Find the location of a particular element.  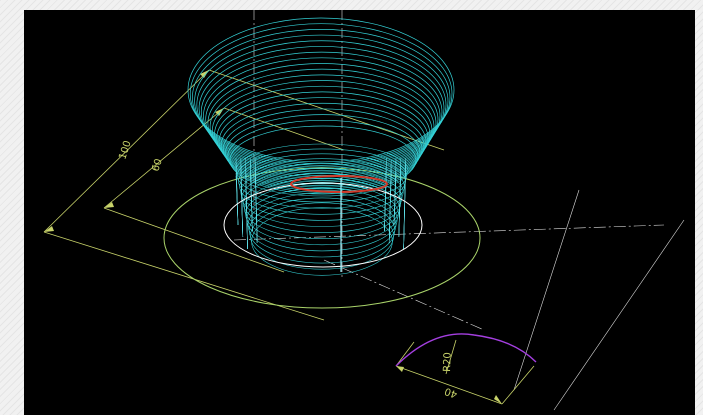

cylinder-hatch is located at coordinates (320, 203).